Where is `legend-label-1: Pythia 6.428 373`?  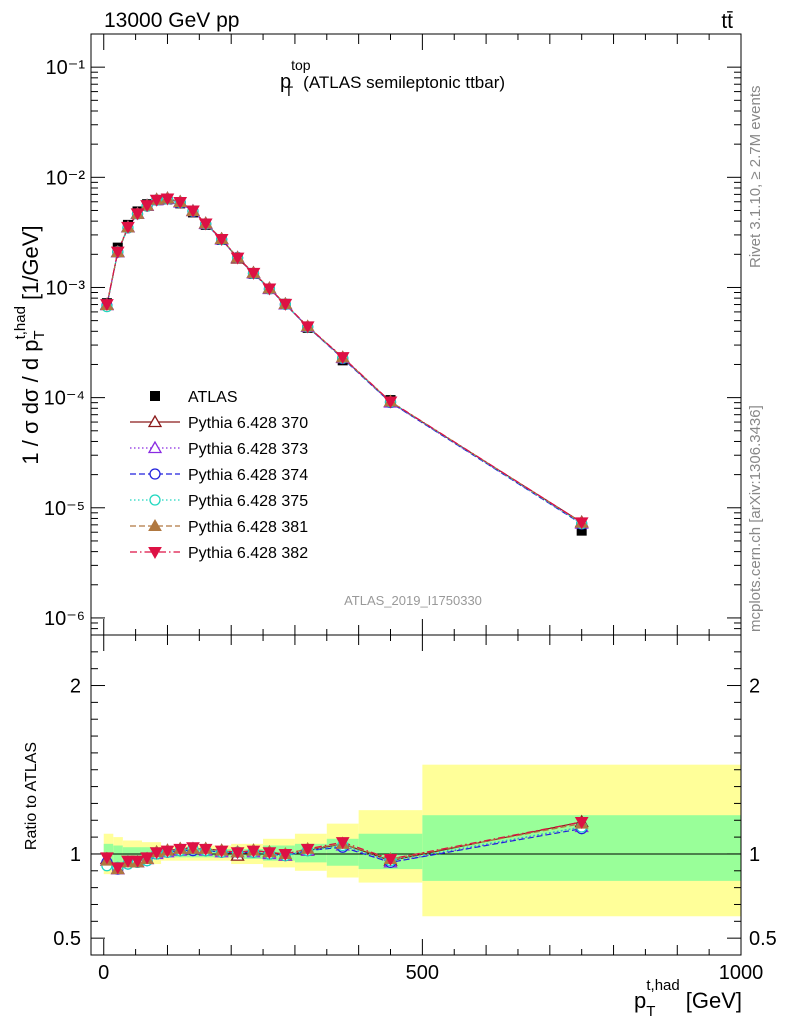 legend-label-1: Pythia 6.428 373 is located at coordinates (248, 449).